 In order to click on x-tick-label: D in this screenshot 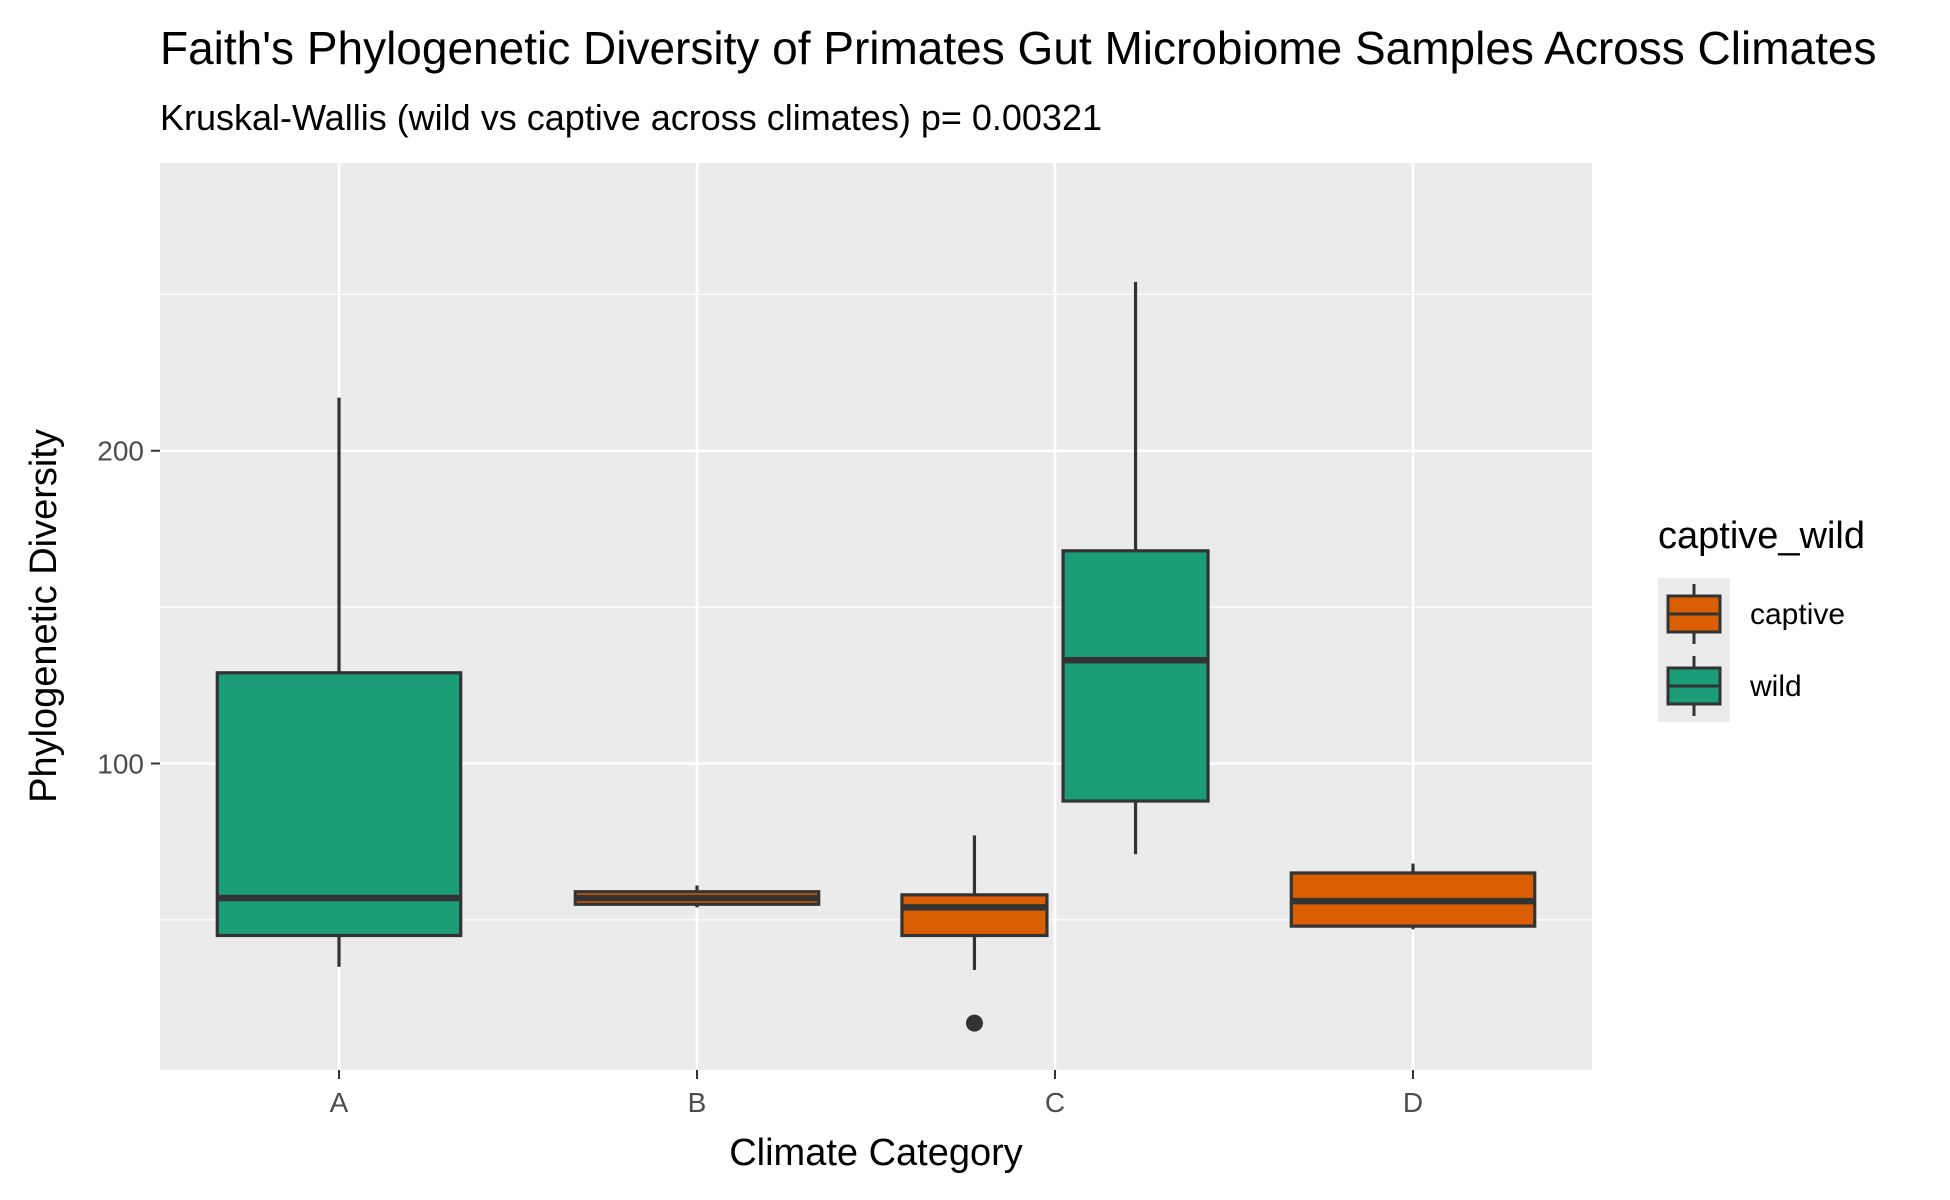, I will do `click(1413, 1102)`.